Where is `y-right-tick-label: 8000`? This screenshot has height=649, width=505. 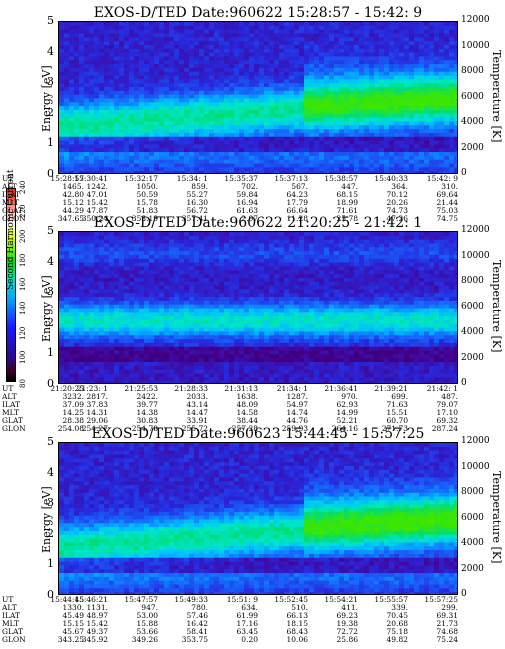 y-right-tick-label: 8000 is located at coordinates (472, 71).